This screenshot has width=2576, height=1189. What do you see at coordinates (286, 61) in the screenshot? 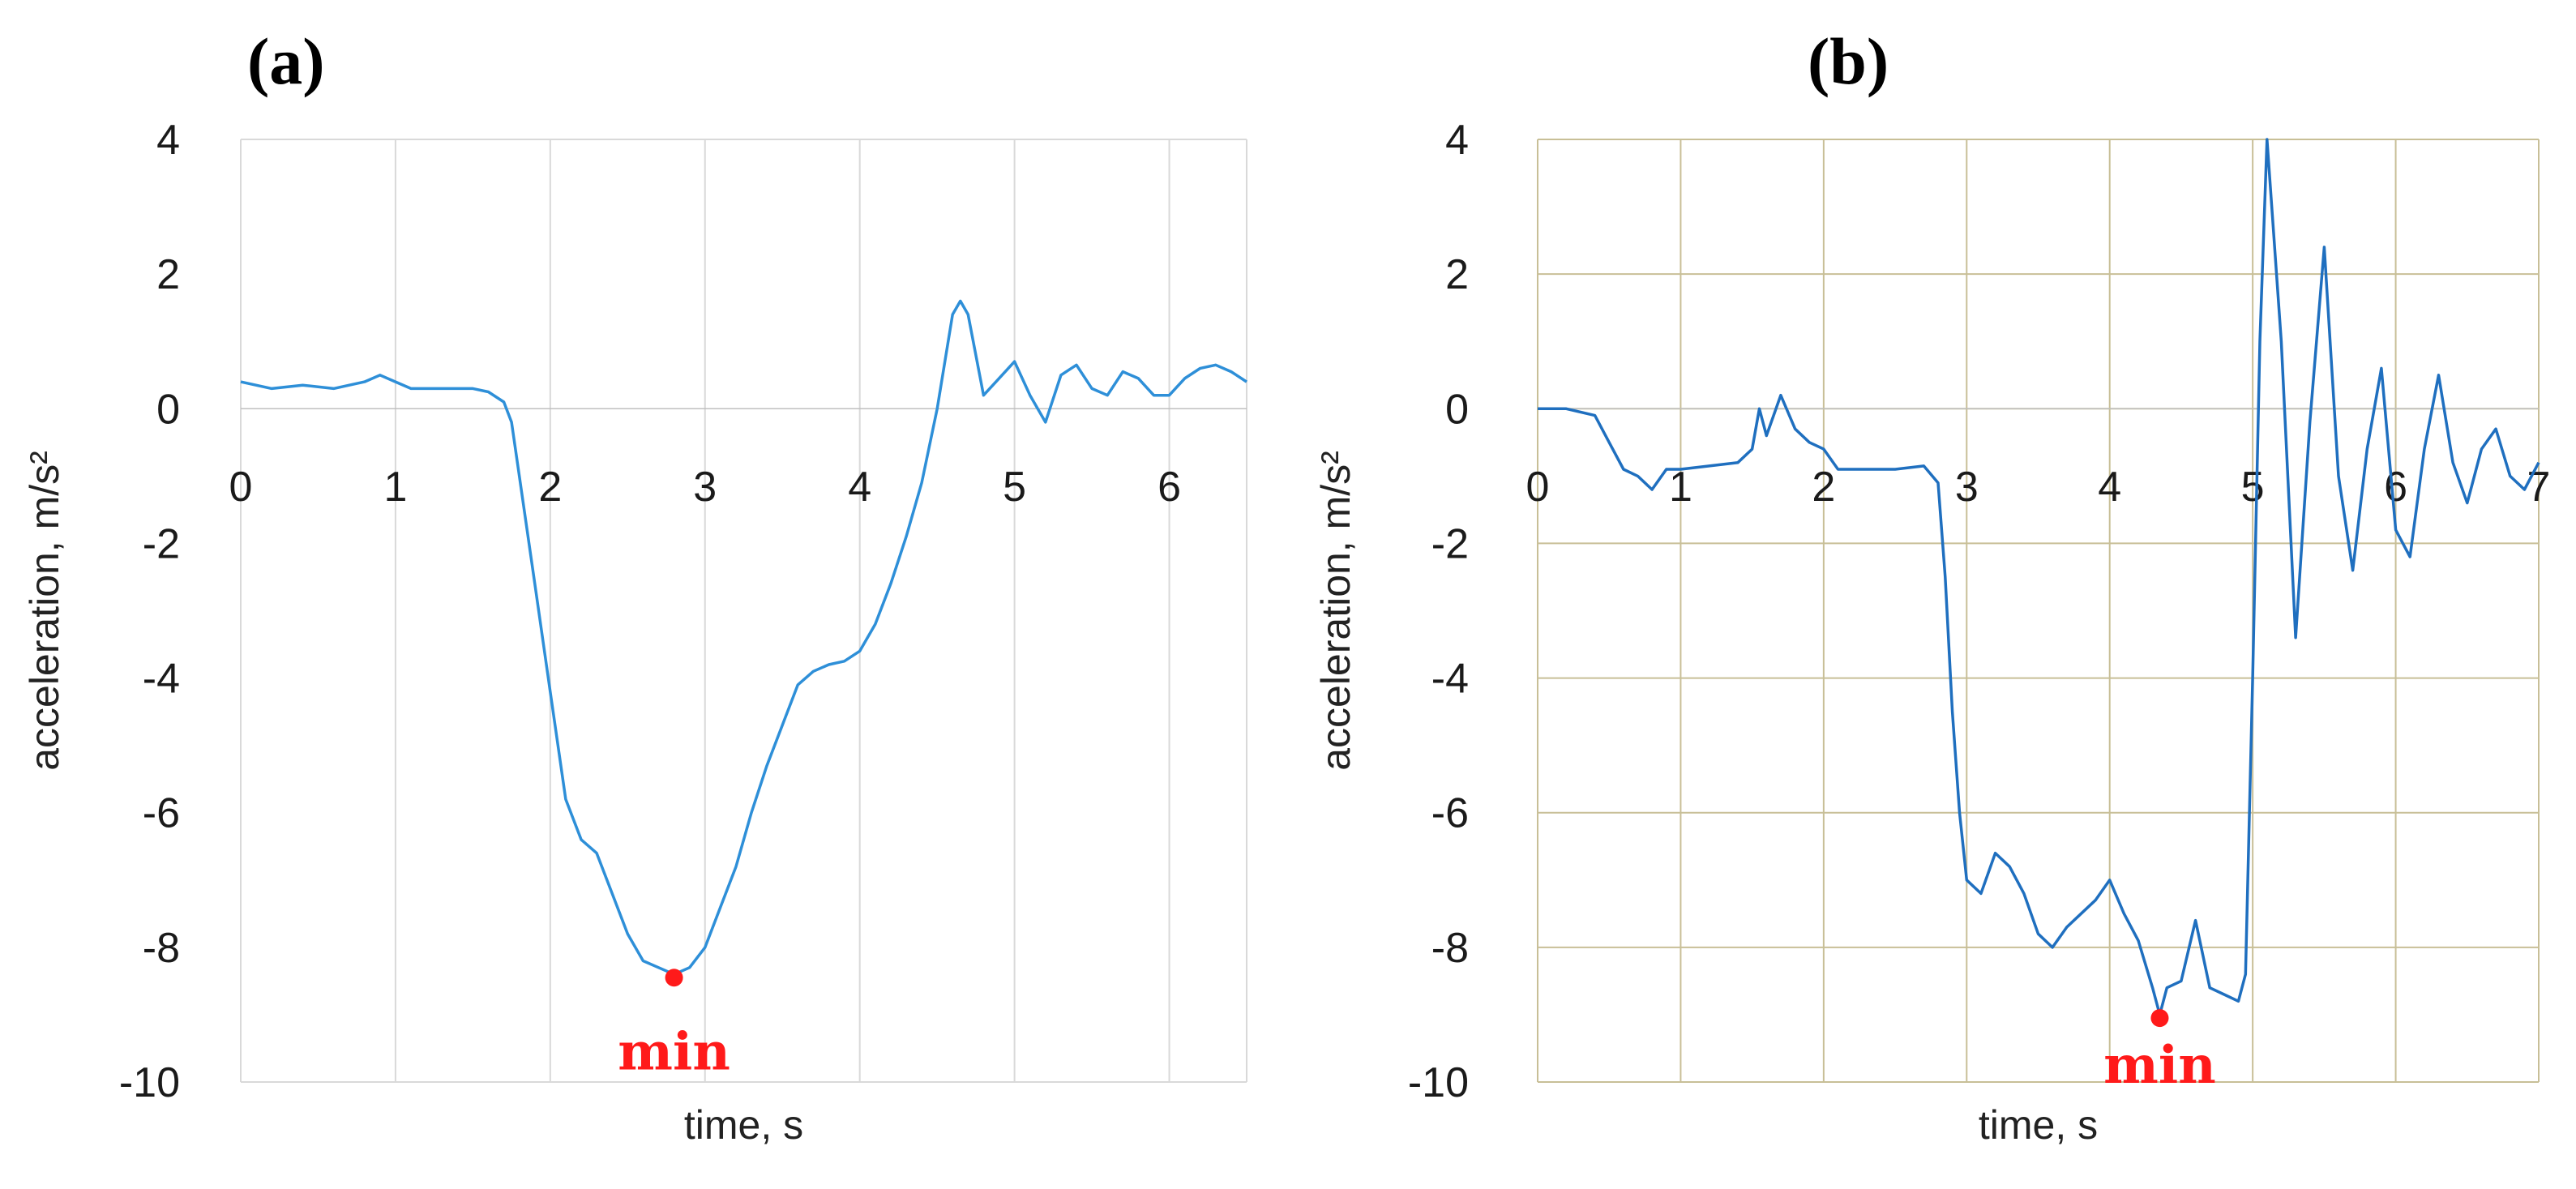
I see `panel-a-label: (a)` at bounding box center [286, 61].